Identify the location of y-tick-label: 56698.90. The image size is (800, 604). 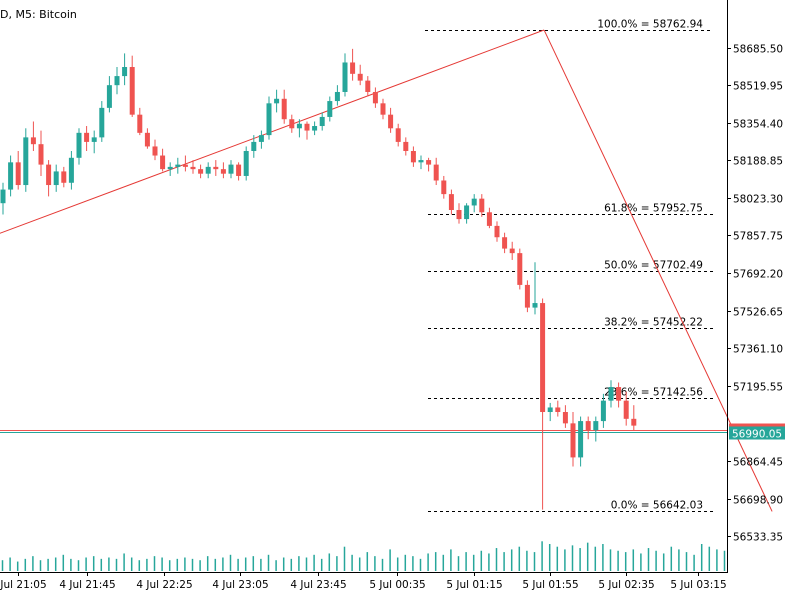
(758, 501).